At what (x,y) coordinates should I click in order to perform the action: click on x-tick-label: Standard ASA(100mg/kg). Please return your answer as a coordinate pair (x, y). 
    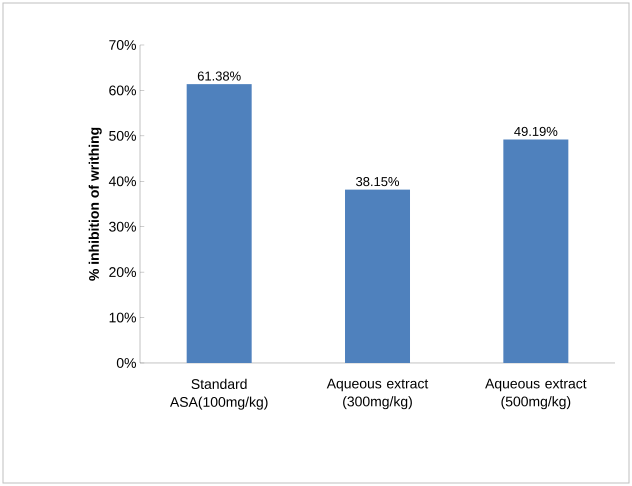
    Looking at the image, I should click on (219, 394).